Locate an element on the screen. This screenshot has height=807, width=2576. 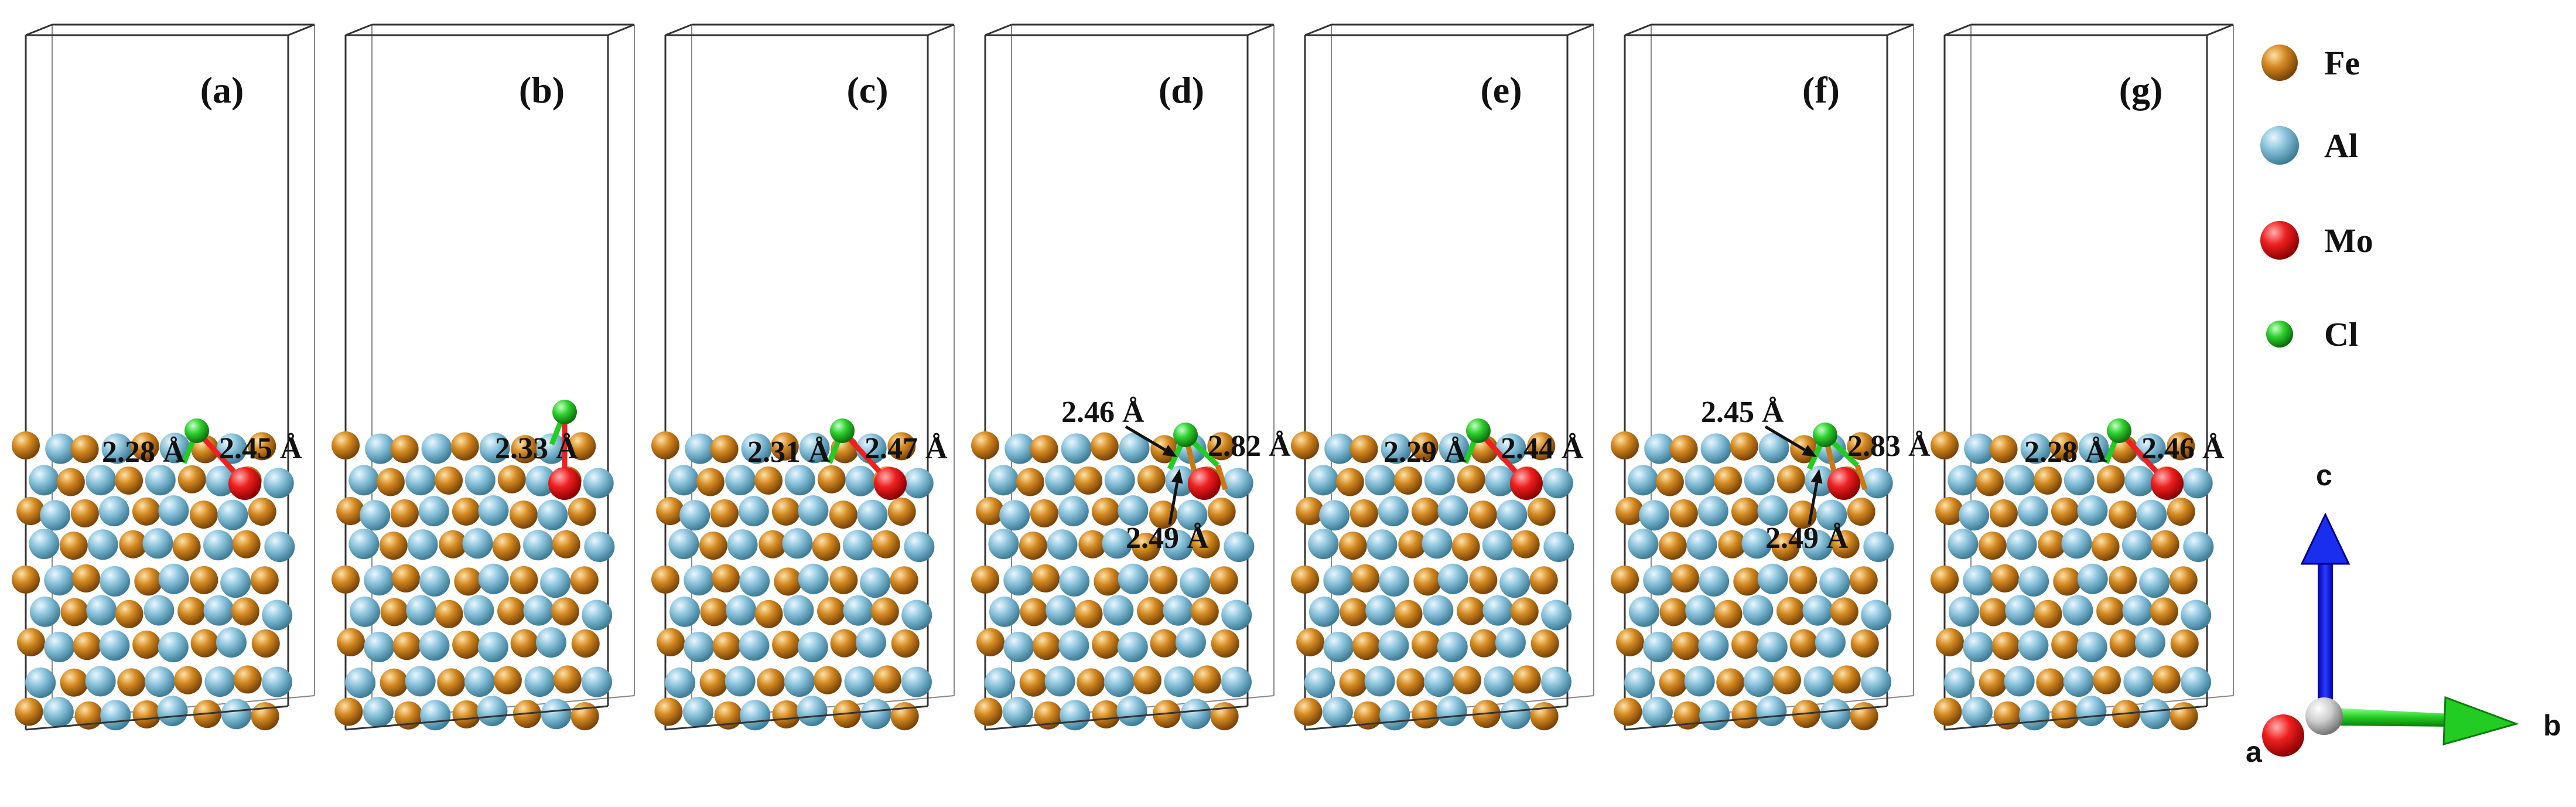
panel-label: (b) is located at coordinates (542, 90).